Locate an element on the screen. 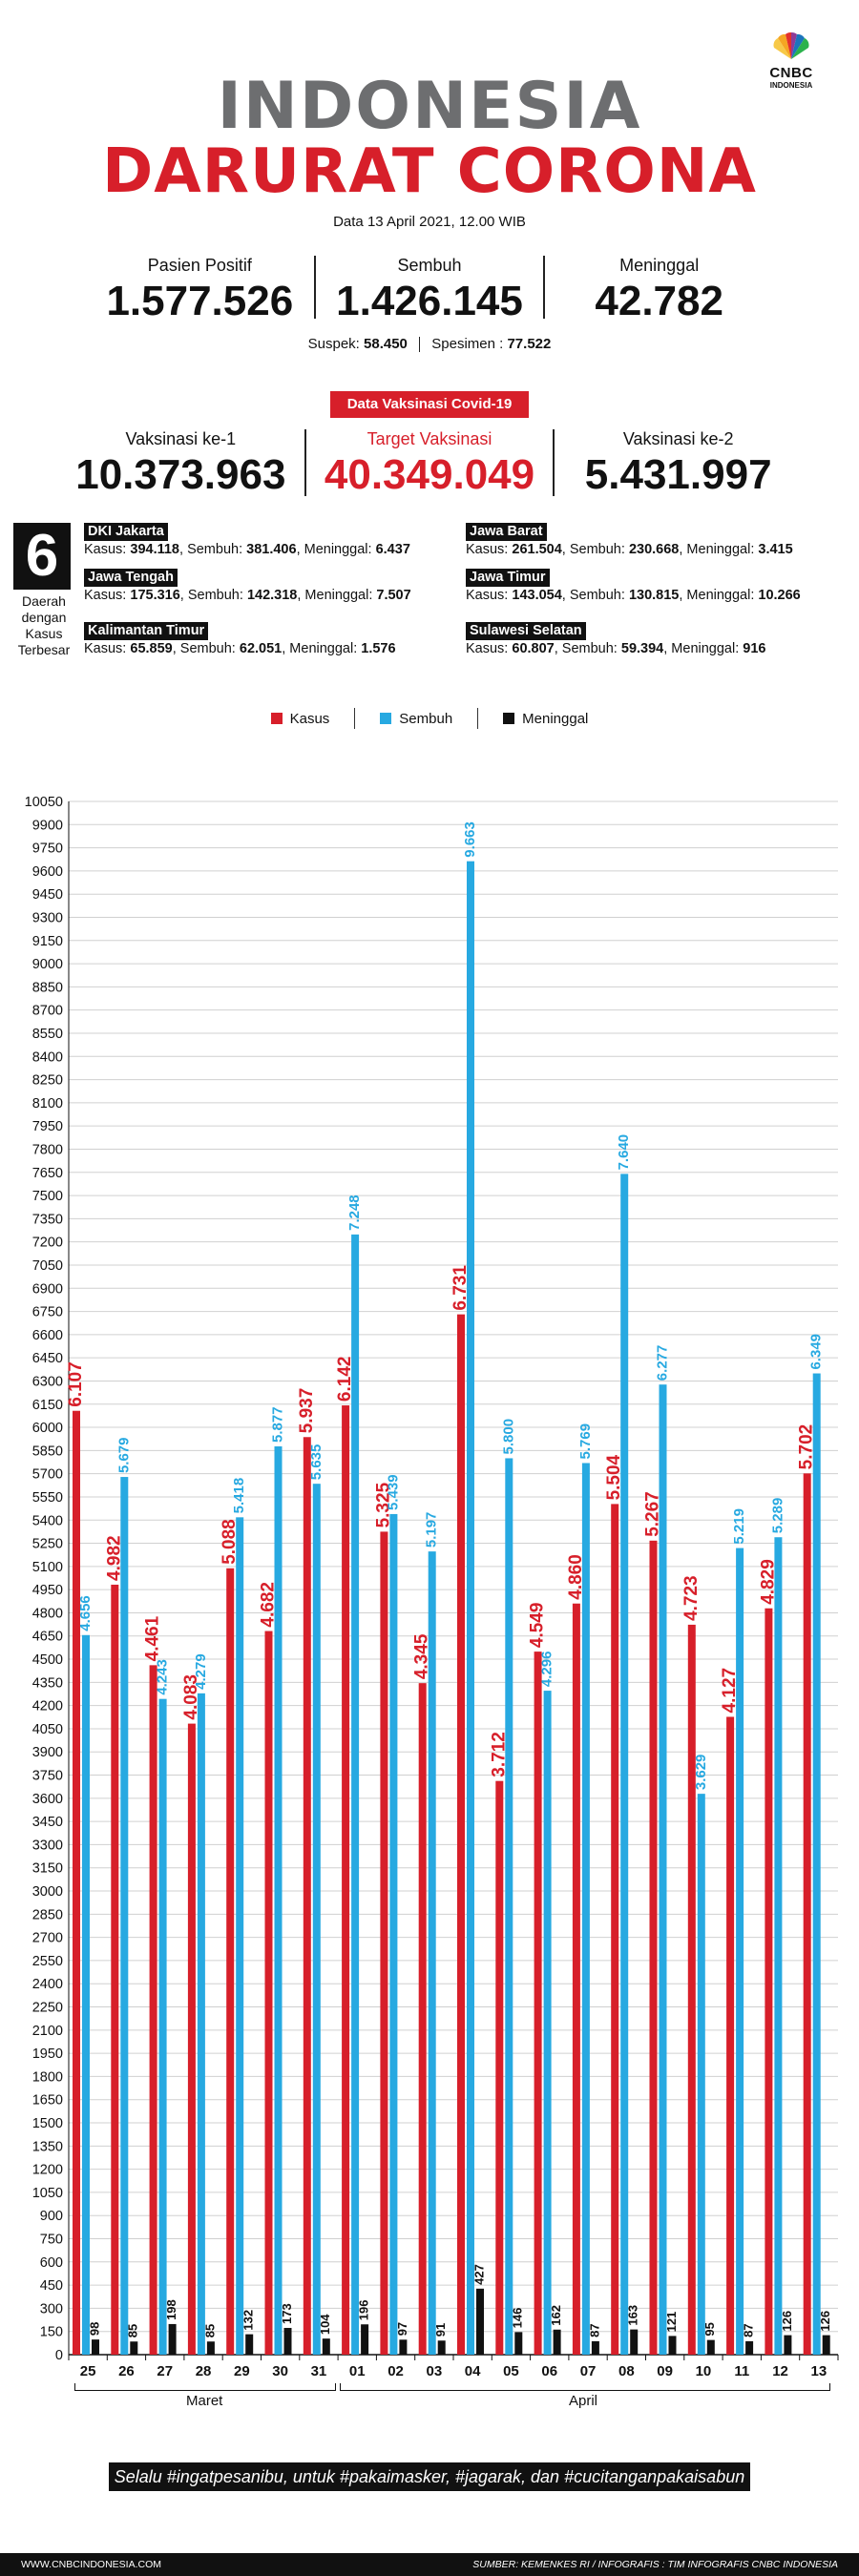  data-label: 4.982 is located at coordinates (114, 1558).